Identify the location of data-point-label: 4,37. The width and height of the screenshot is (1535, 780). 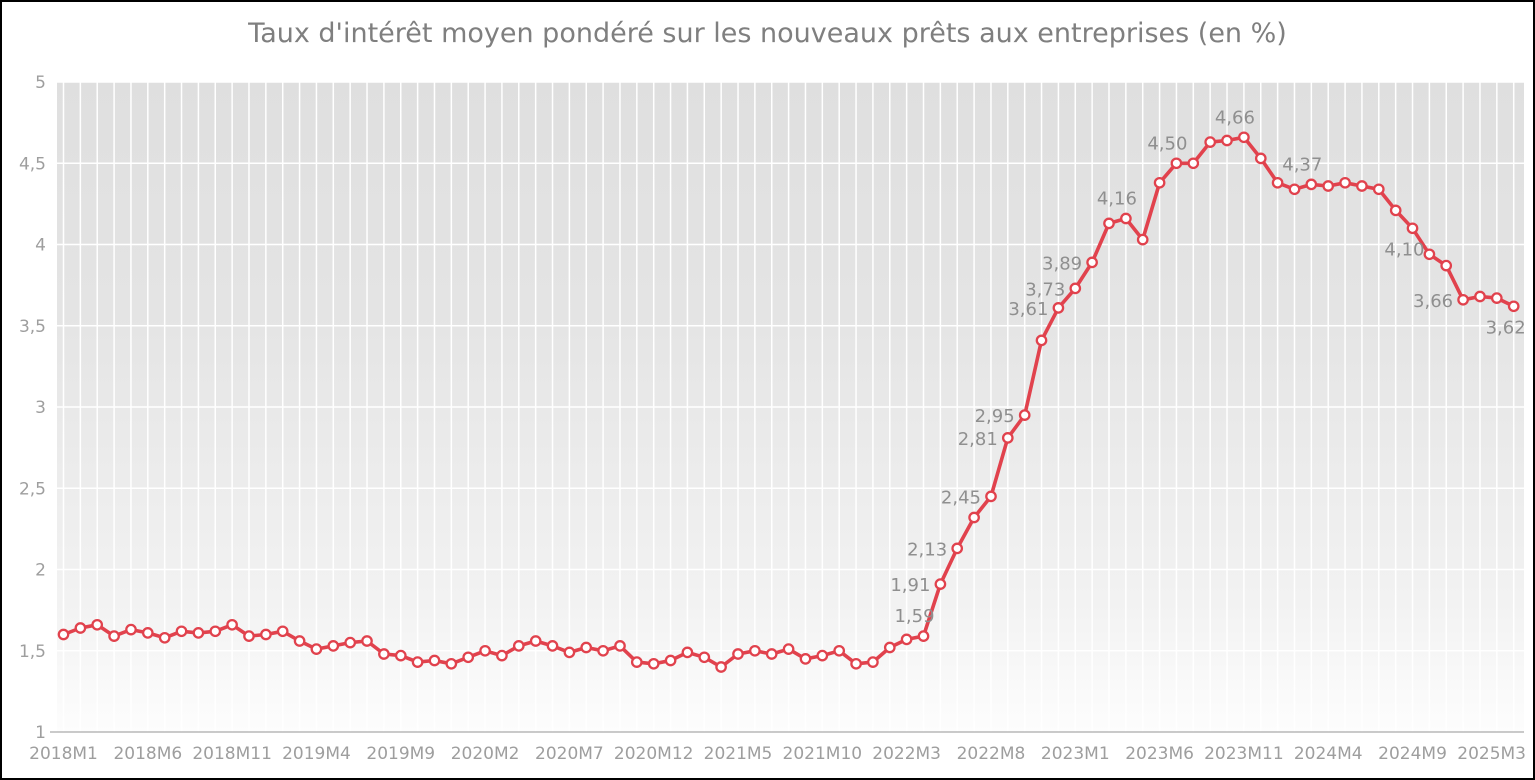
(1302, 164).